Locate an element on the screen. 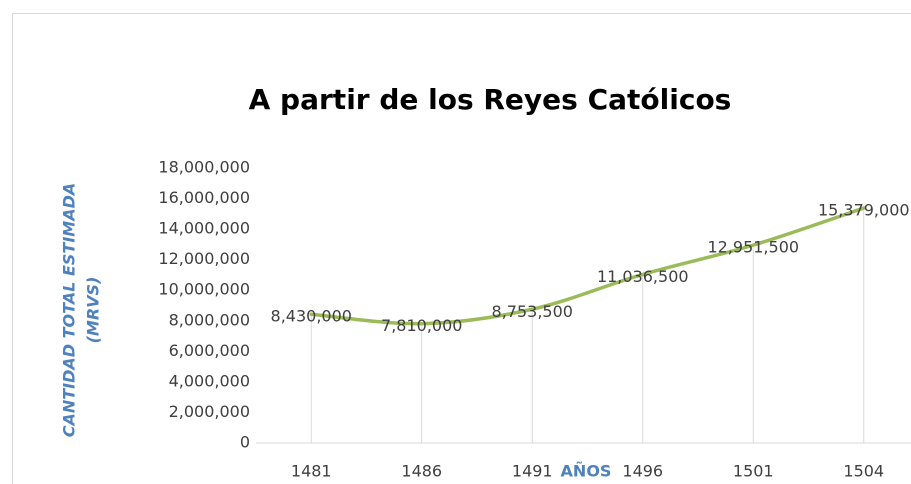  y-tick-label: 16,000,000 is located at coordinates (204, 197).